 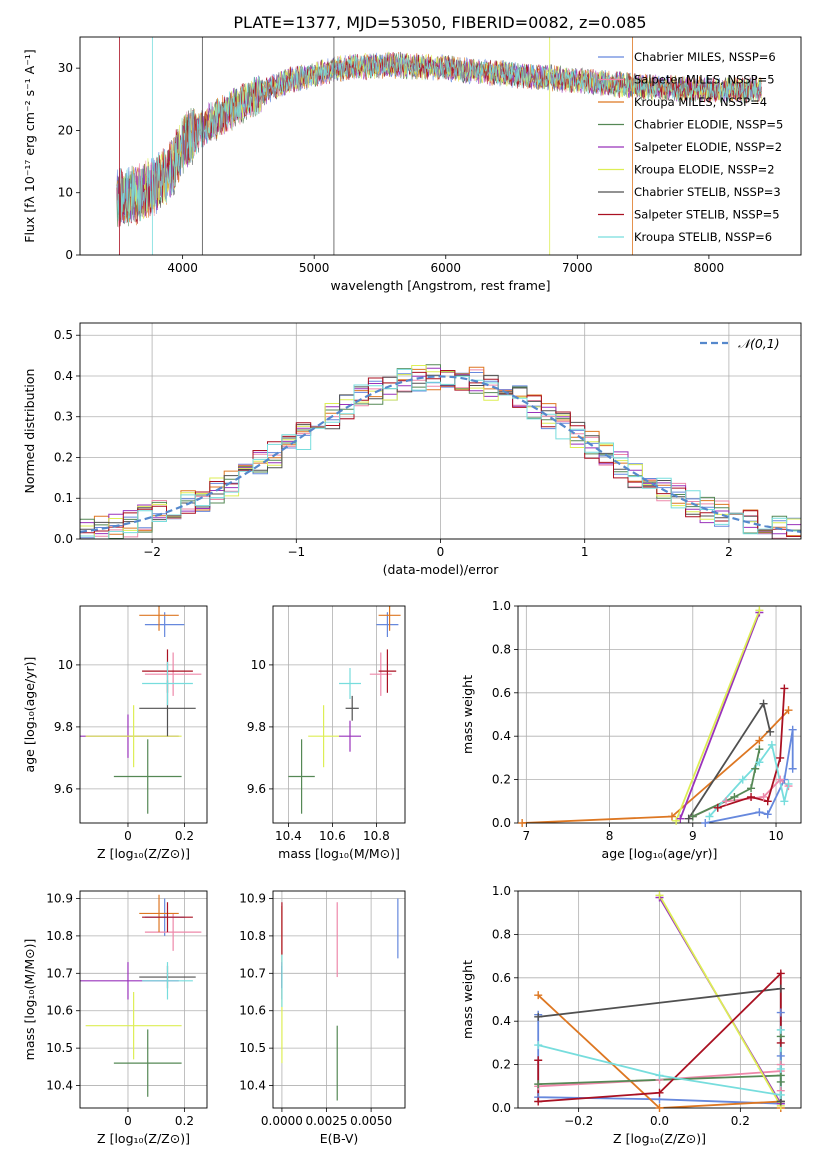 I want to click on x-tick-label: 1, so click(x=585, y=552).